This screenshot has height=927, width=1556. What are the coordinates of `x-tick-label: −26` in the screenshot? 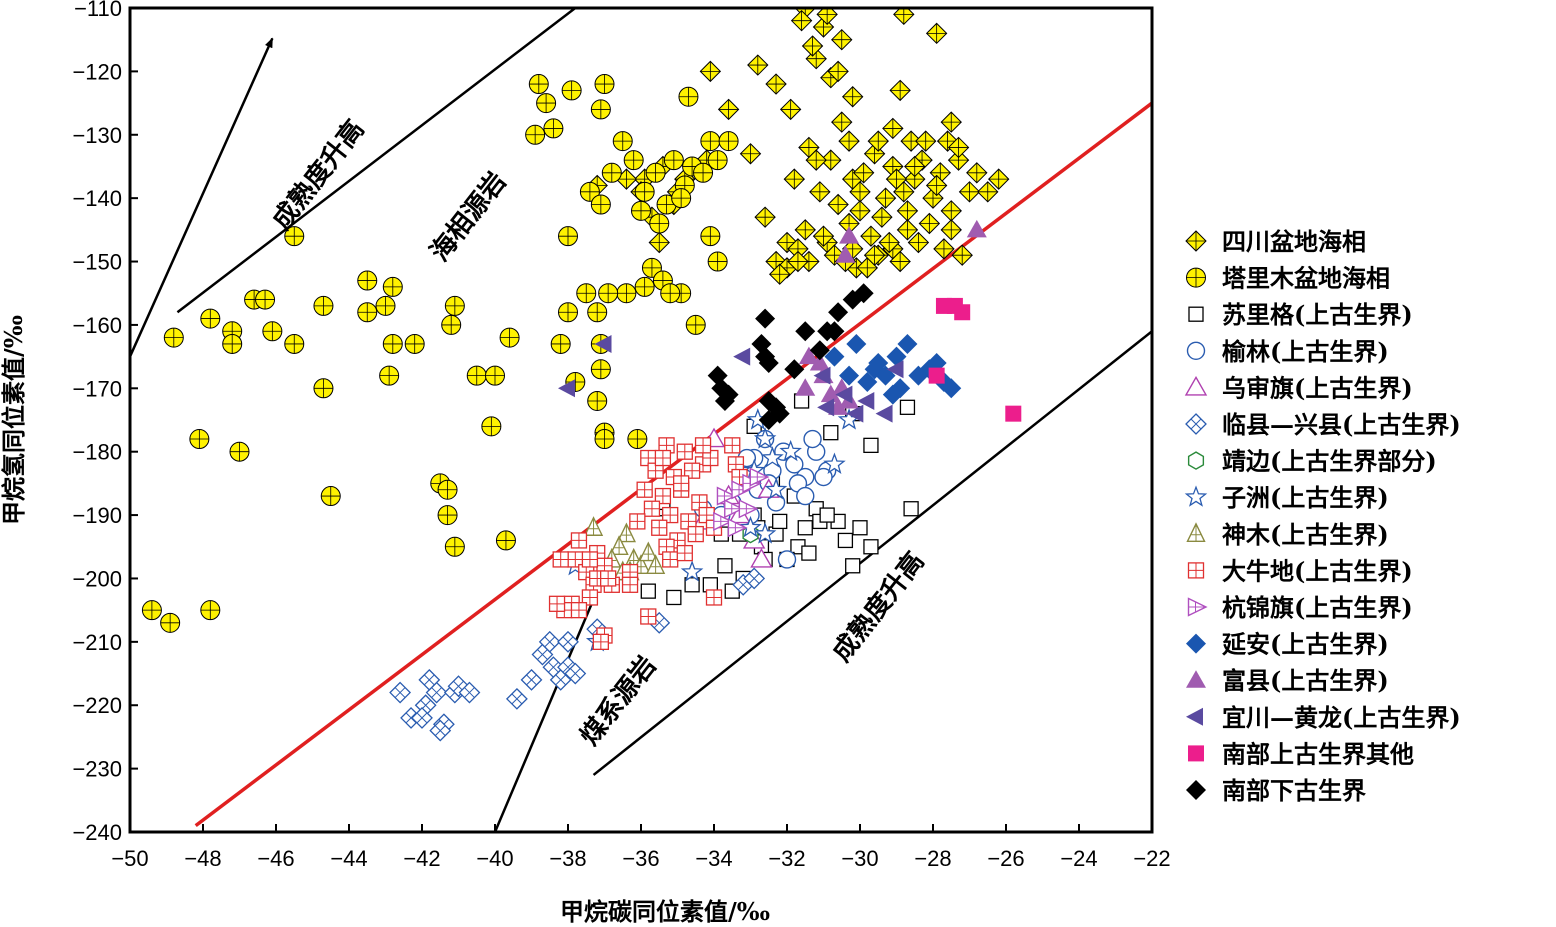 It's located at (1005, 858).